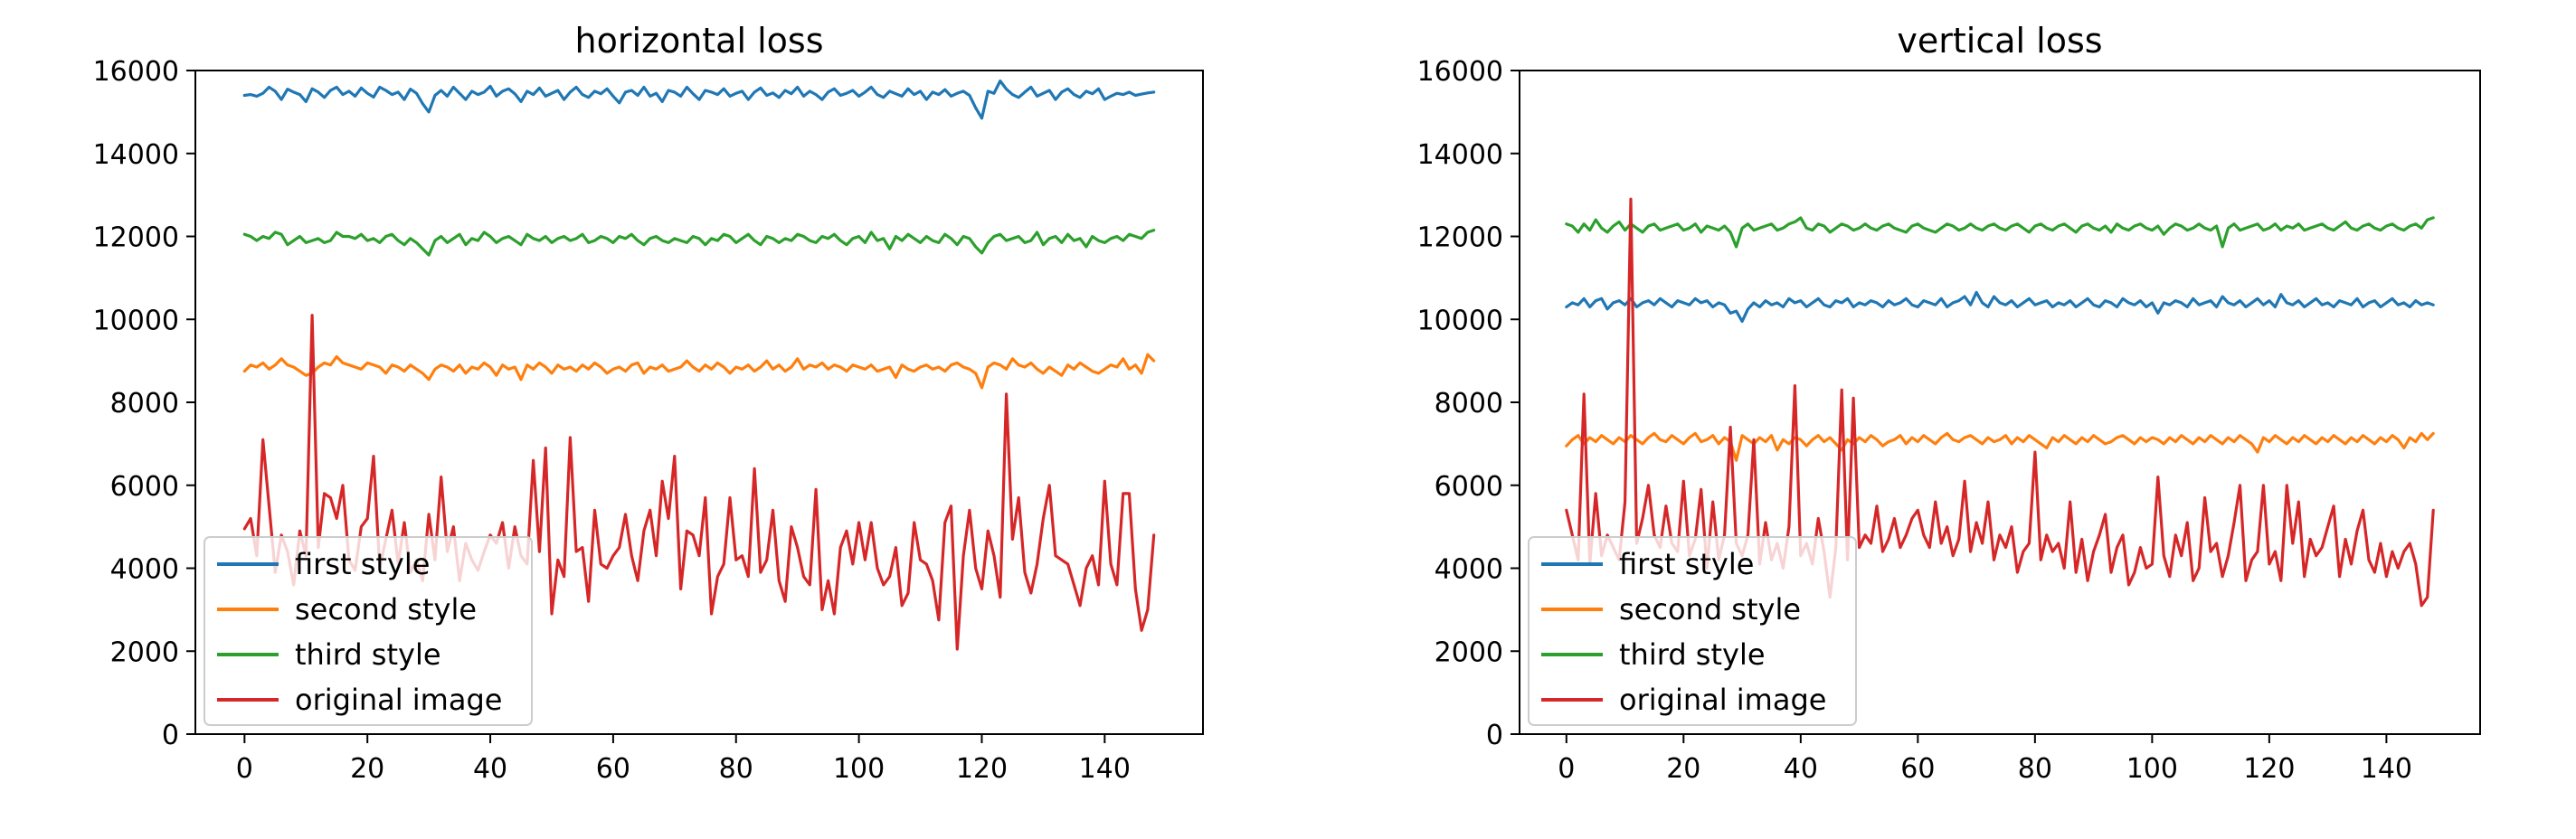  What do you see at coordinates (698, 41) in the screenshot?
I see `chart-title: horizontal loss` at bounding box center [698, 41].